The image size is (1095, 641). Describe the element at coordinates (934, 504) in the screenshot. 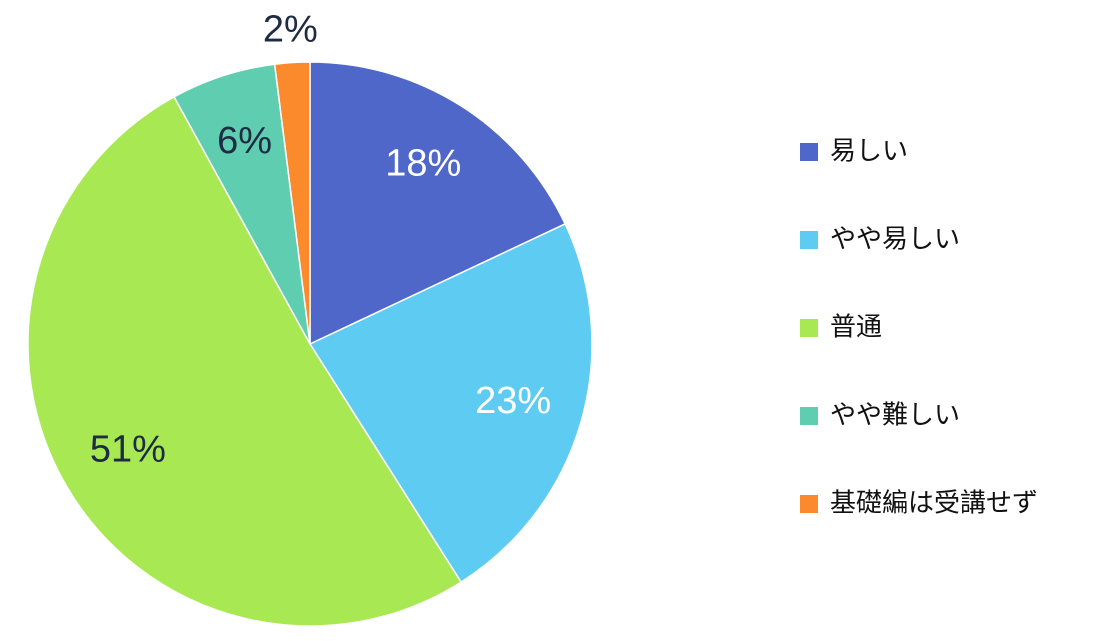

I see `legend-label: 基礎編は受講せず` at that location.